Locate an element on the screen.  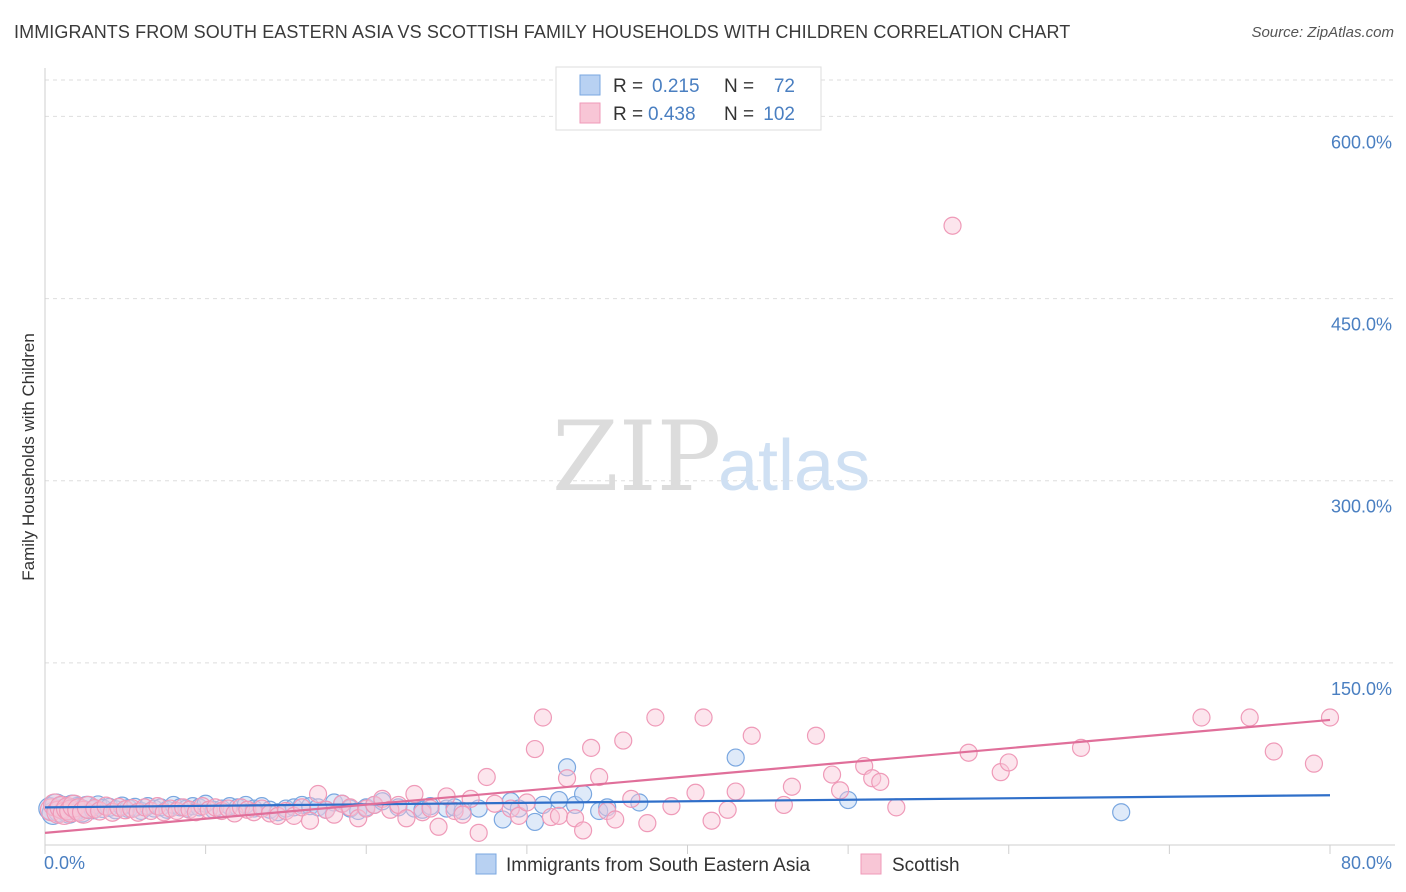
legend-swatch-sea is located at coordinates (590, 85).